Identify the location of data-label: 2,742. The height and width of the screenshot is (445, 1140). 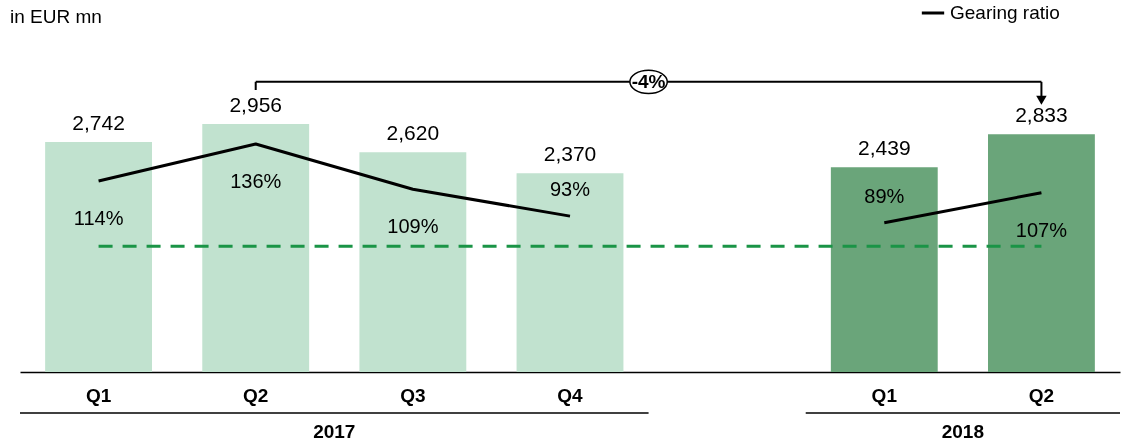
(98, 122).